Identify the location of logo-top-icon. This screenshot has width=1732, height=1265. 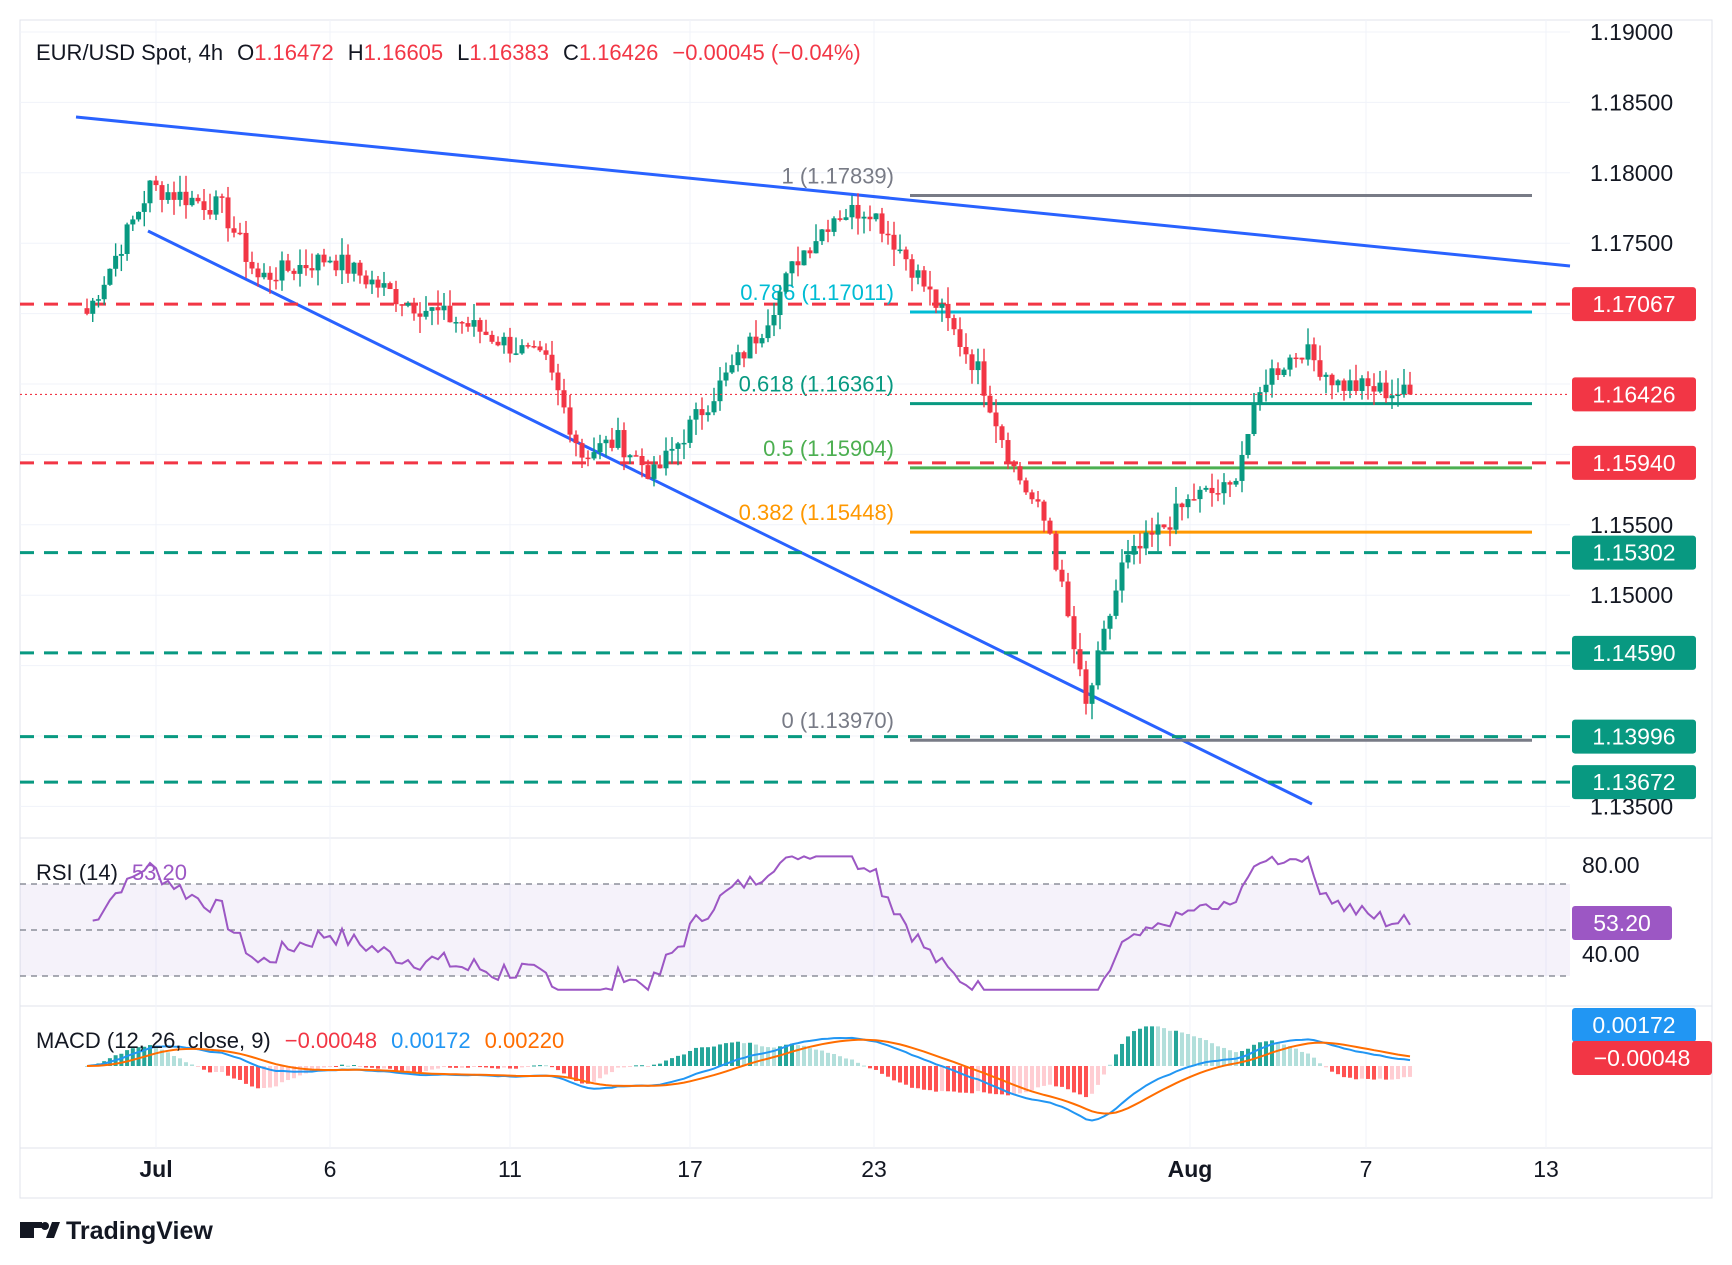
(31, 1225).